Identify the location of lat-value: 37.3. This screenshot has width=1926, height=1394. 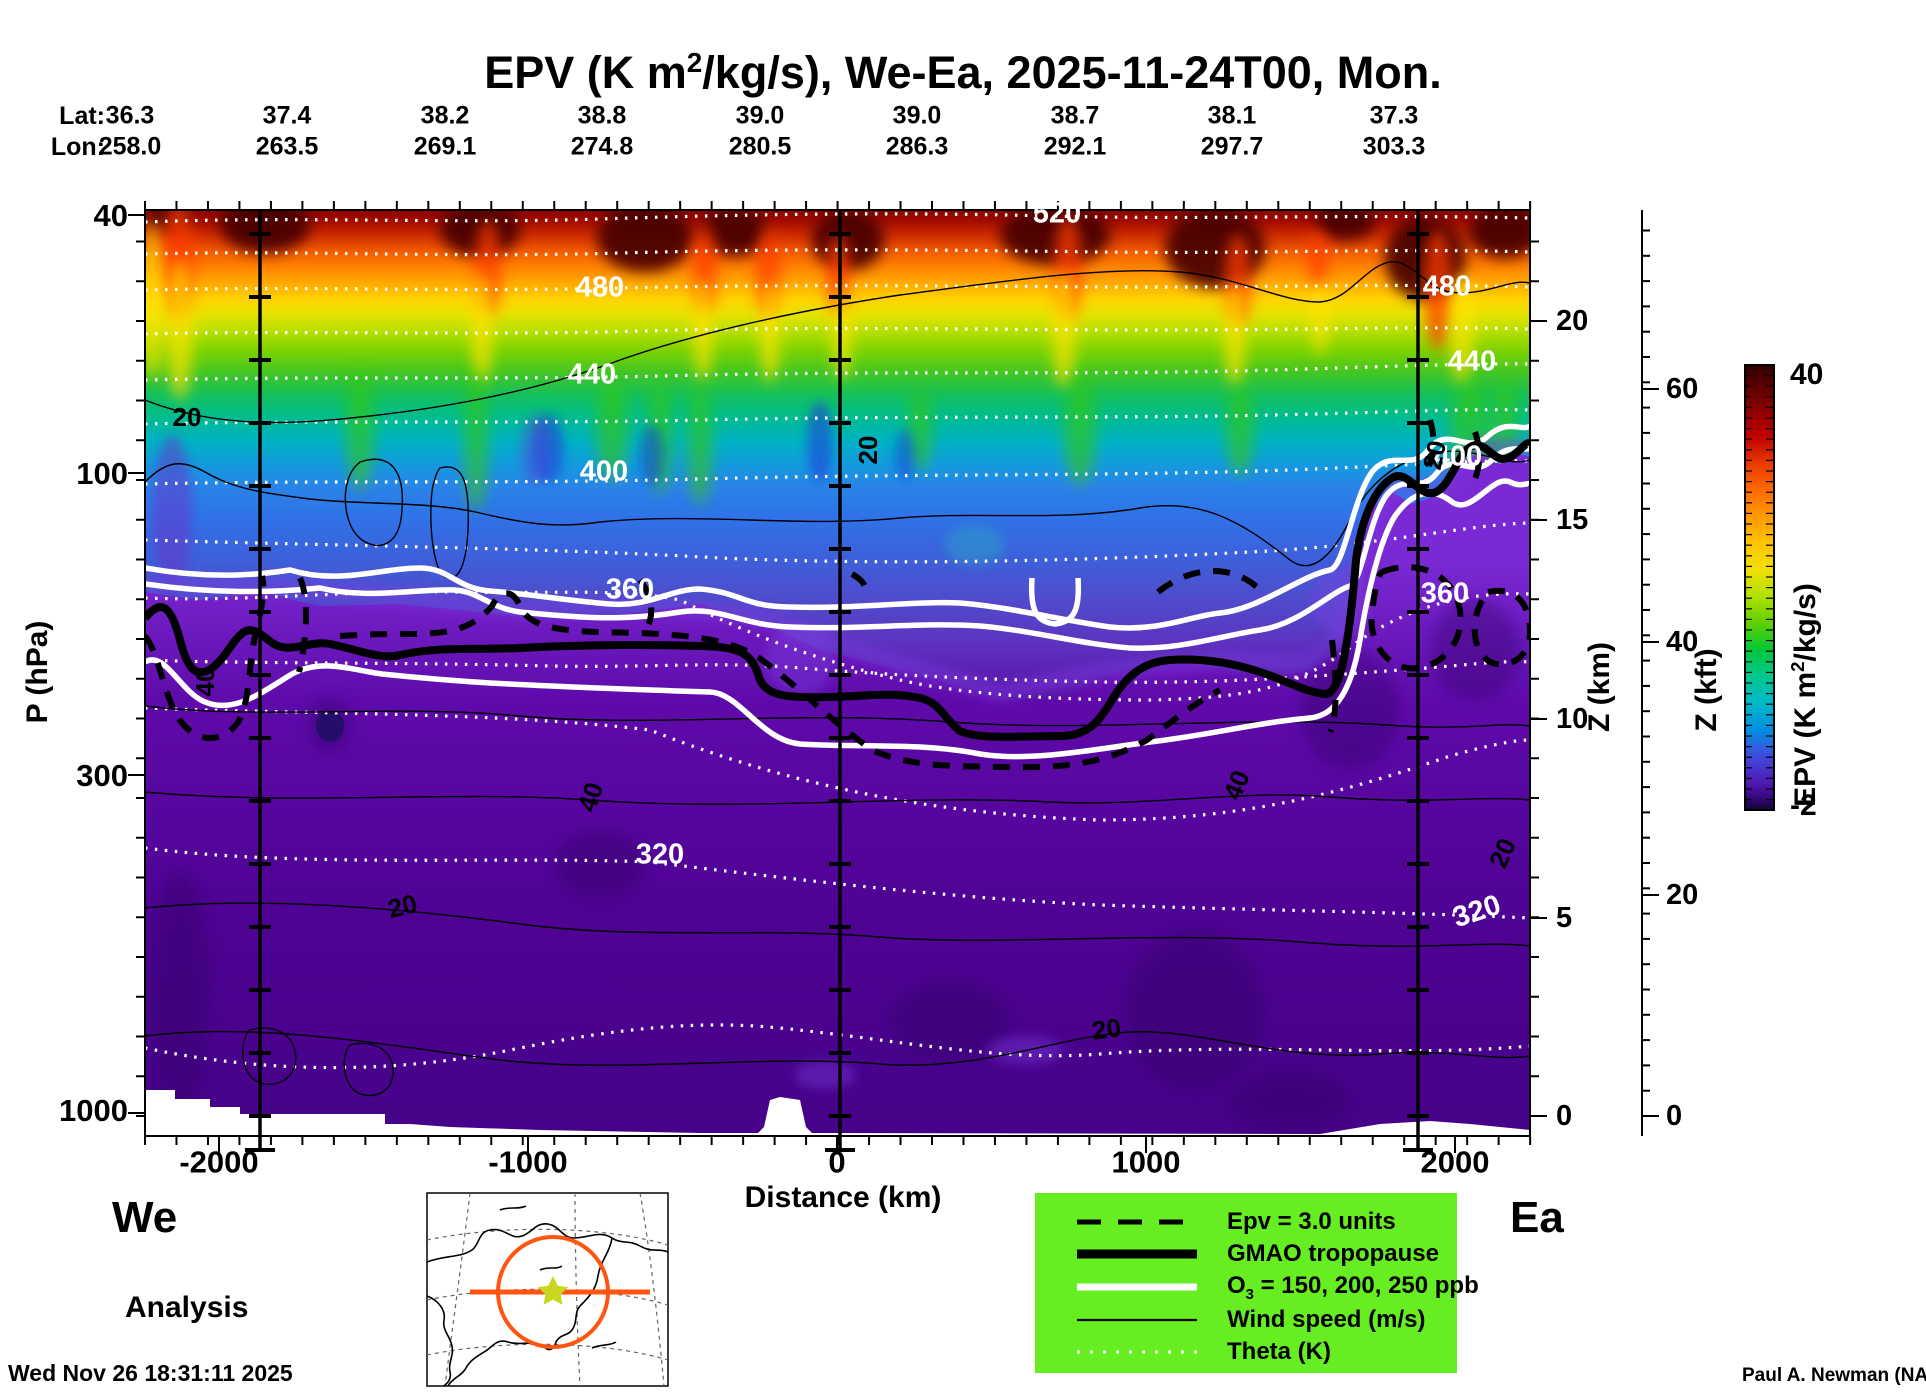
(1394, 115).